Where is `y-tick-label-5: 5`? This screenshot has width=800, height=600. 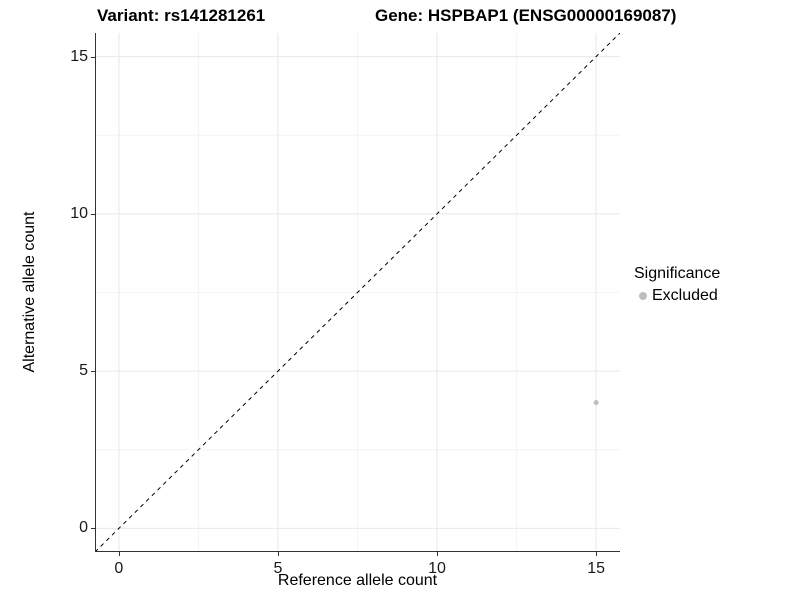
y-tick-label-5: 5 is located at coordinates (83, 371).